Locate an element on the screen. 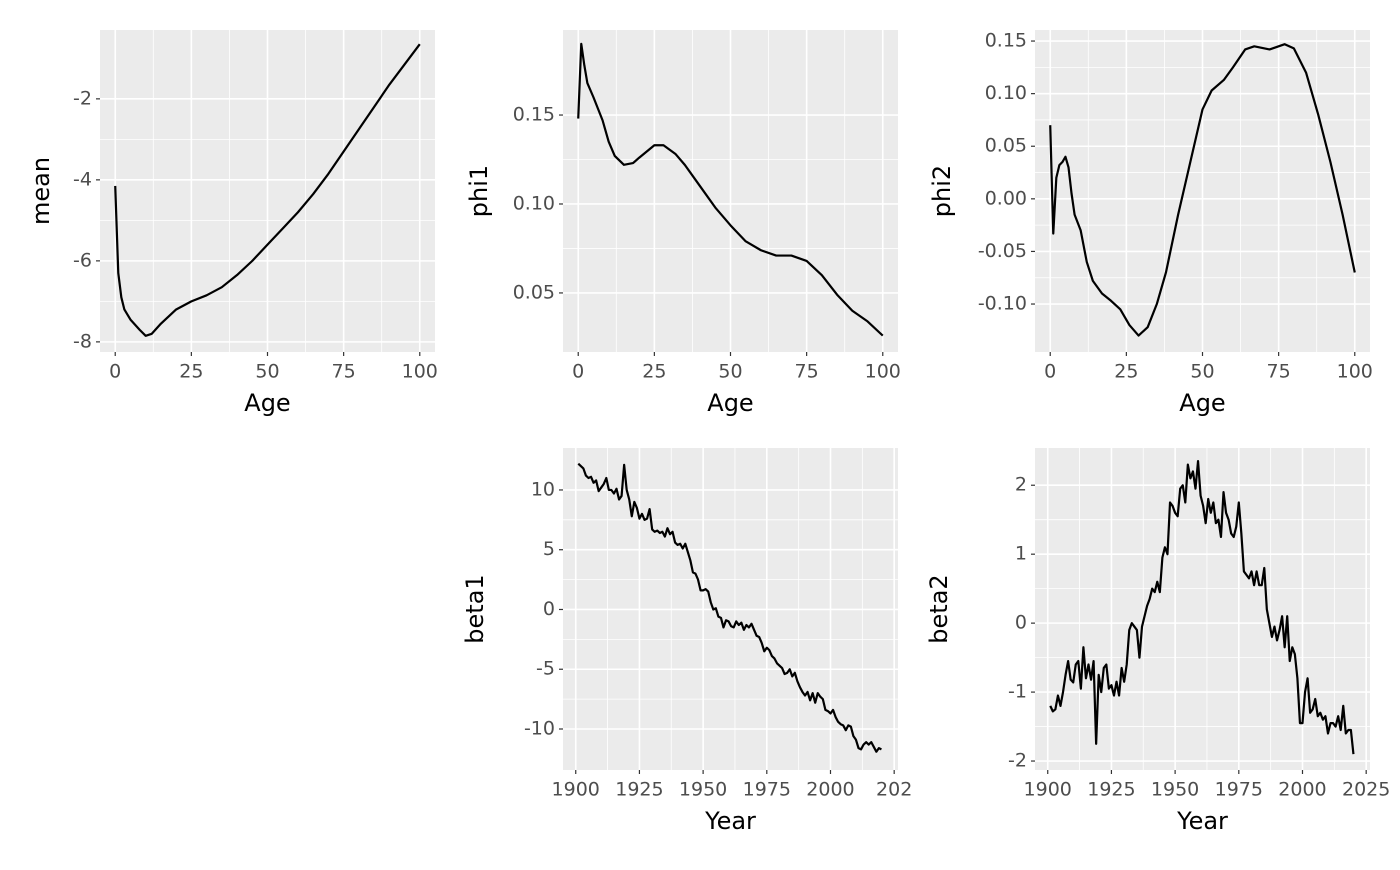 Image resolution: width=1400 pixels, height=870 pixels. y-tick-label: 0.00 is located at coordinates (1006, 198).